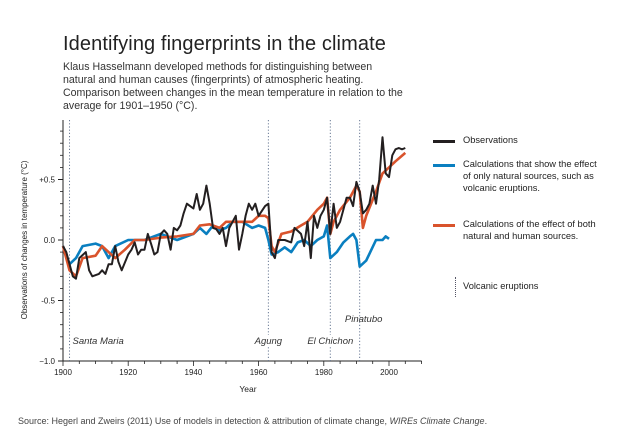 Image resolution: width=630 pixels, height=444 pixels. I want to click on x-tick-label: 1960, so click(259, 372).